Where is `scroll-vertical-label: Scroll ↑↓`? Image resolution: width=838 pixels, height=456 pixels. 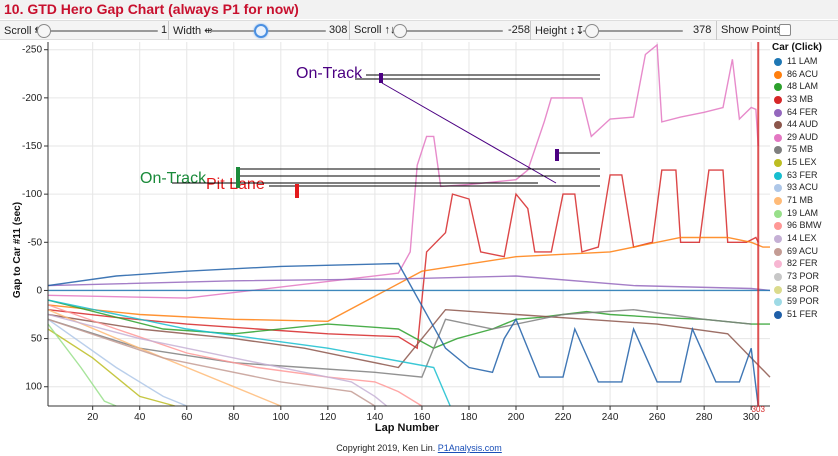
scroll-vertical-label: Scroll ↑↓ is located at coordinates (375, 30).